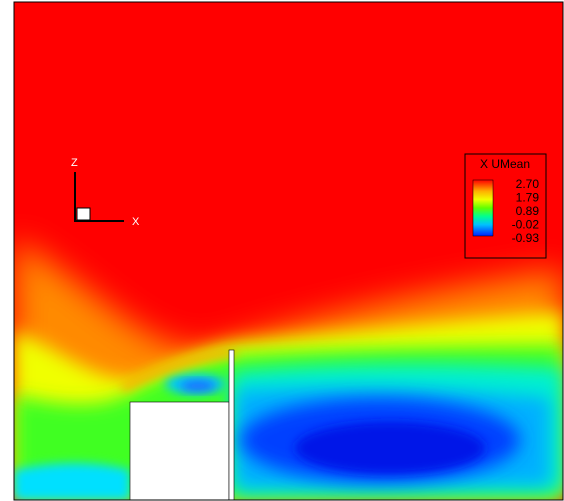 The image size is (564, 501). I want to click on colorbar-tick-label: 1.79, so click(528, 198).